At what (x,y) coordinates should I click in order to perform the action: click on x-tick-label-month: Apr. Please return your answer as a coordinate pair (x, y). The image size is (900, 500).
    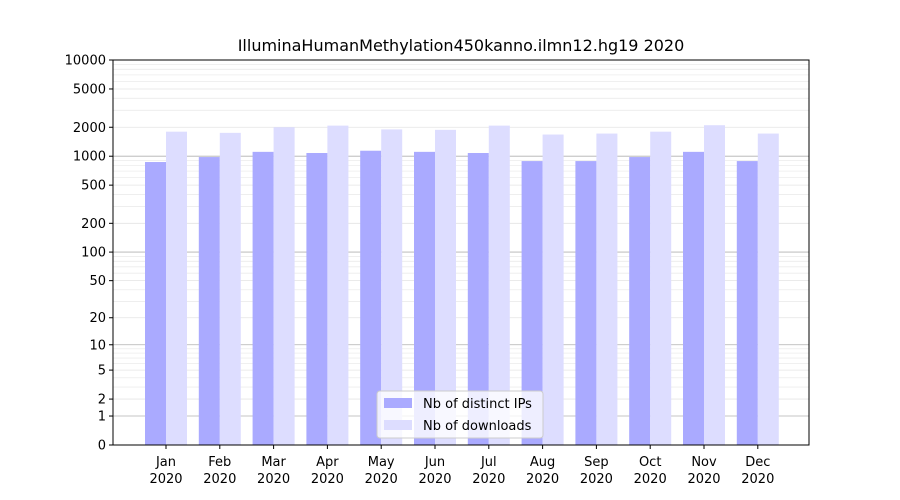
    Looking at the image, I should click on (327, 462).